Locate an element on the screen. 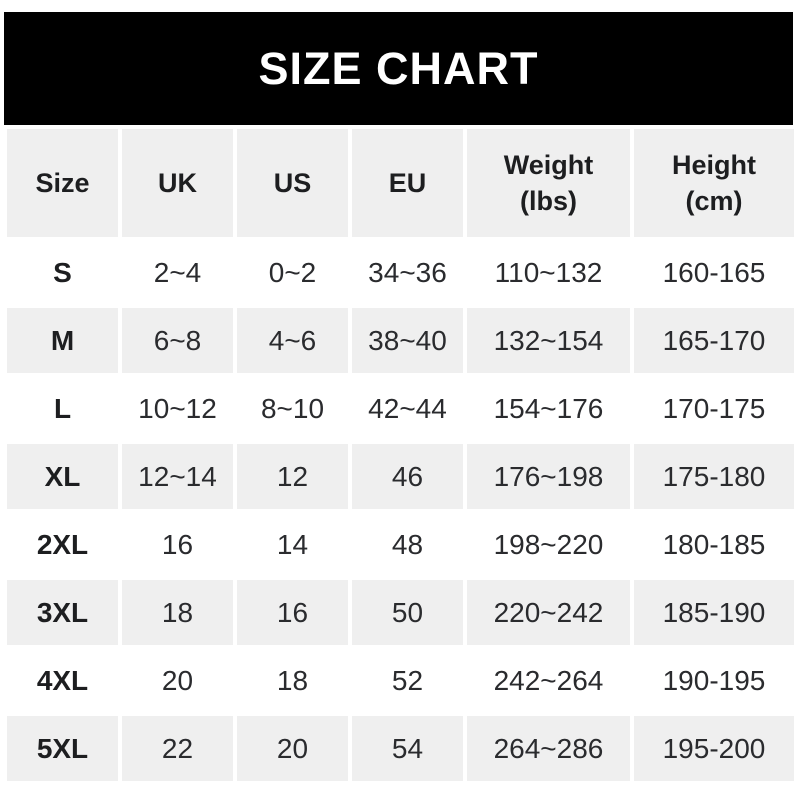 The width and height of the screenshot is (800, 800). table-cell-s-us: 0~2 is located at coordinates (292, 272).